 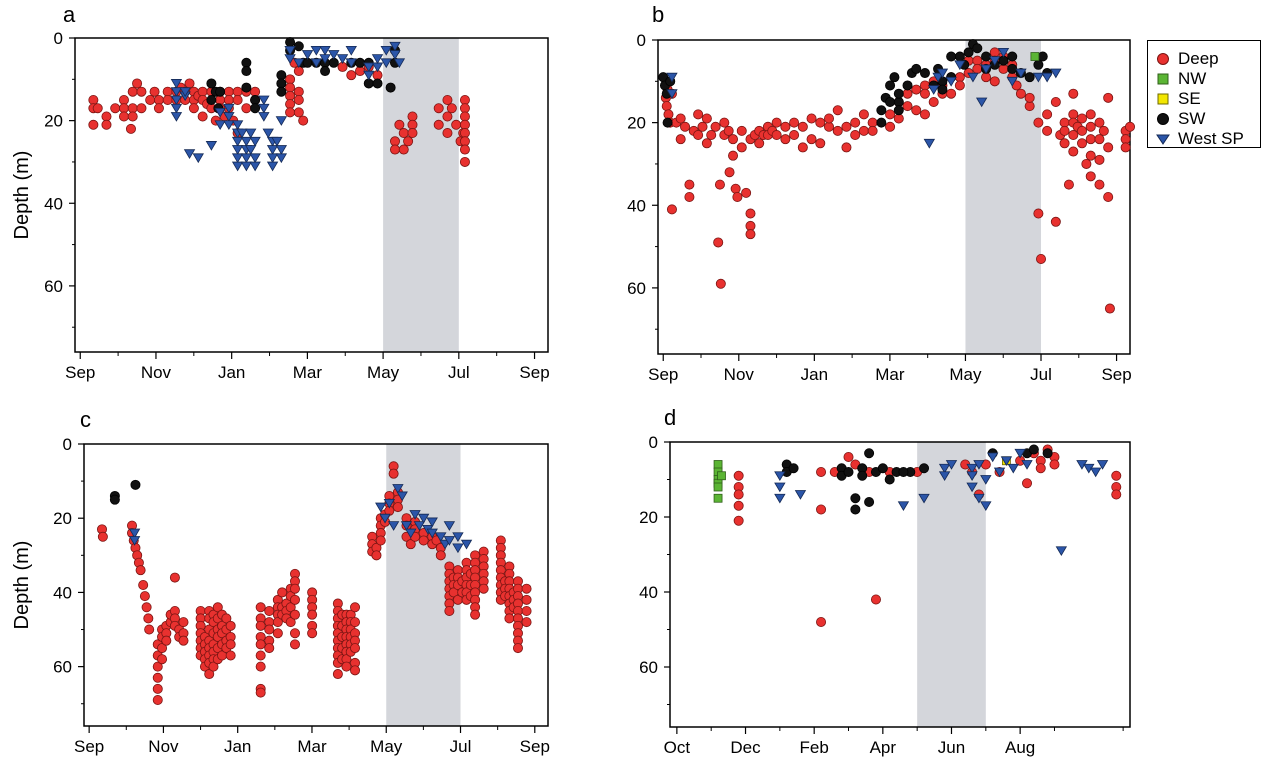 What do you see at coordinates (1200, 139) in the screenshot?
I see `legend-item-west-sp: West SP` at bounding box center [1200, 139].